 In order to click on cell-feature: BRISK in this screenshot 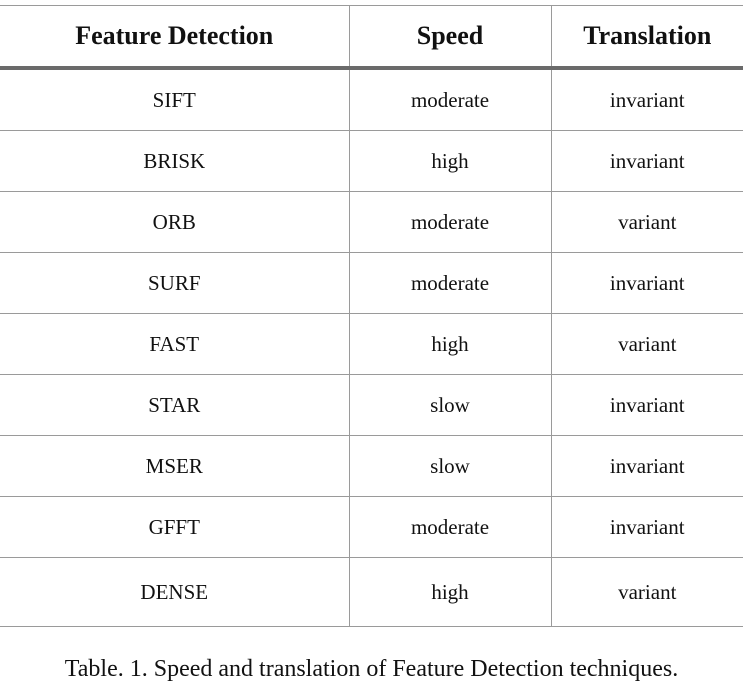, I will do `click(174, 161)`.